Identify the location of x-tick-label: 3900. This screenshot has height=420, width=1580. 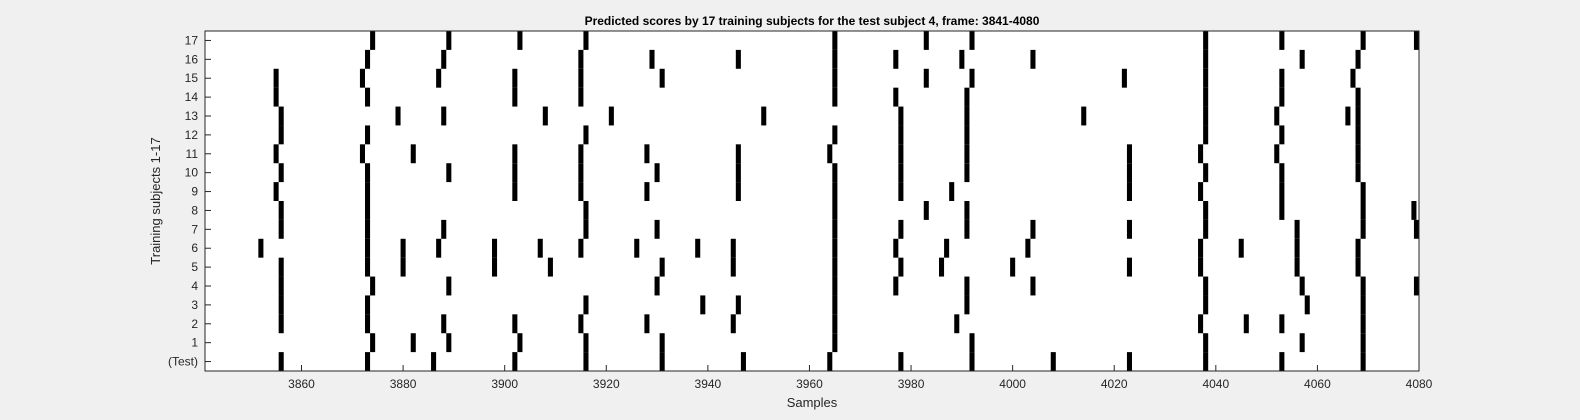
(504, 384).